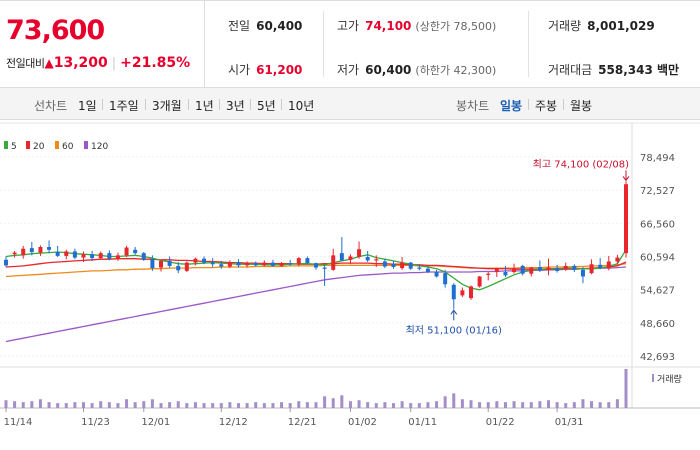  What do you see at coordinates (581, 106) in the screenshot?
I see `tab-candle-monthly: 월봉` at bounding box center [581, 106].